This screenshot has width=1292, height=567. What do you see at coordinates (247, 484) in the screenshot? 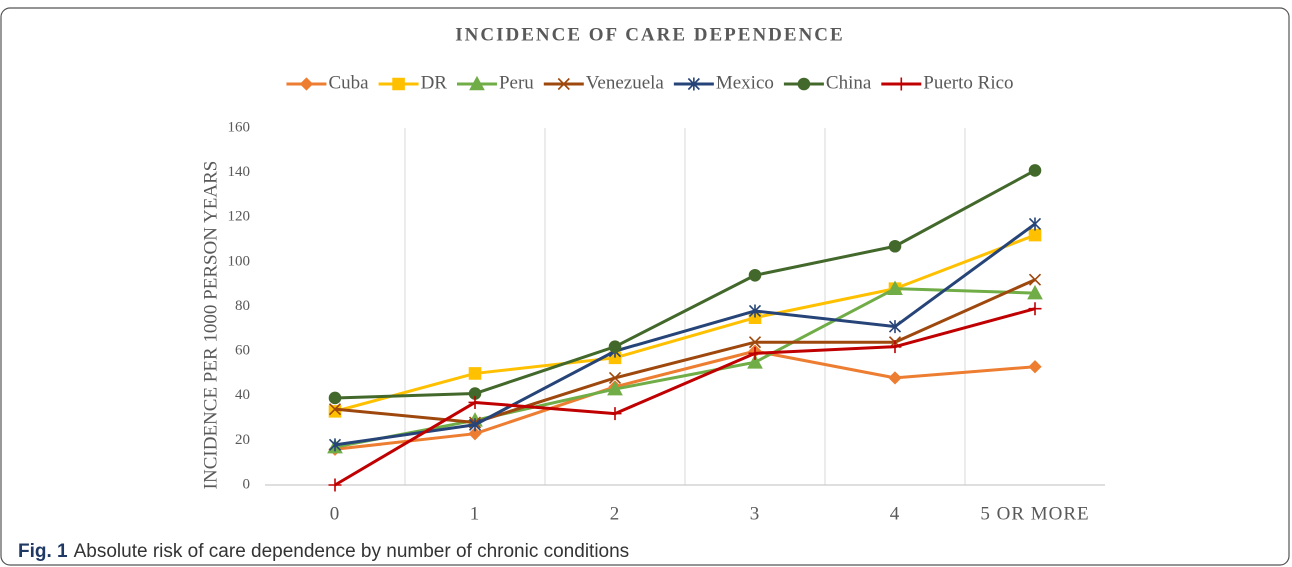
I see `y-tick-label: 0` at bounding box center [247, 484].